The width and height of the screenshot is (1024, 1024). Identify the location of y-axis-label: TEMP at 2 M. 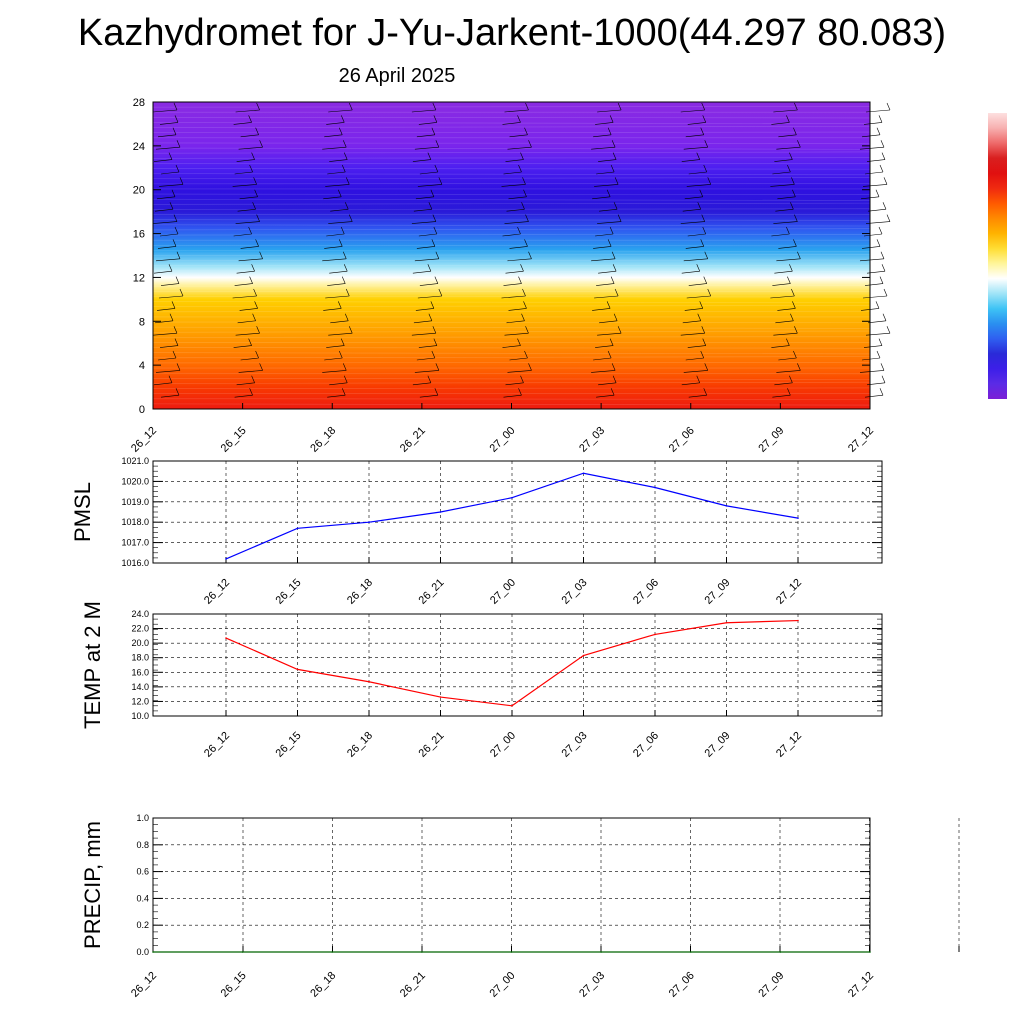
(92, 665).